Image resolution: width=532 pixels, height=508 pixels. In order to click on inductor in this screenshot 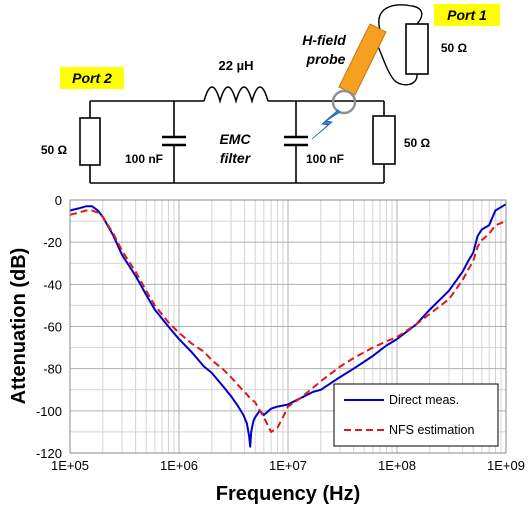, I will do `click(236, 95)`.